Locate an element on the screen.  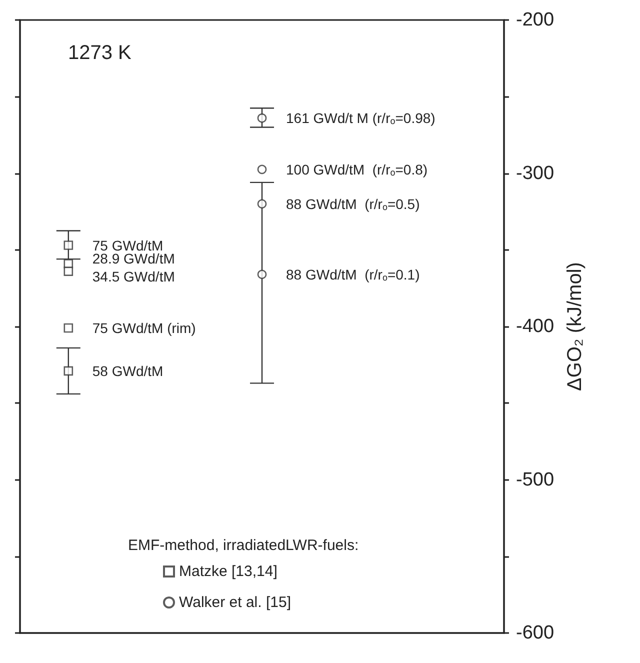
y-tick-label: -200 is located at coordinates (535, 20).